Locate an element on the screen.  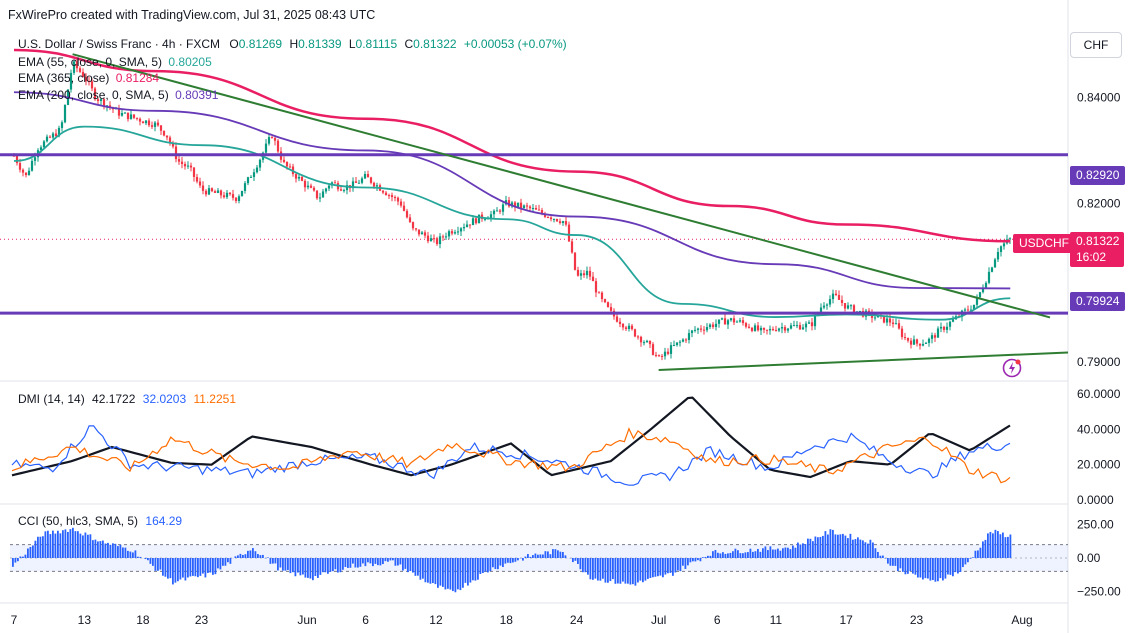
level-high-badge: 0.82920 is located at coordinates (1098, 175).